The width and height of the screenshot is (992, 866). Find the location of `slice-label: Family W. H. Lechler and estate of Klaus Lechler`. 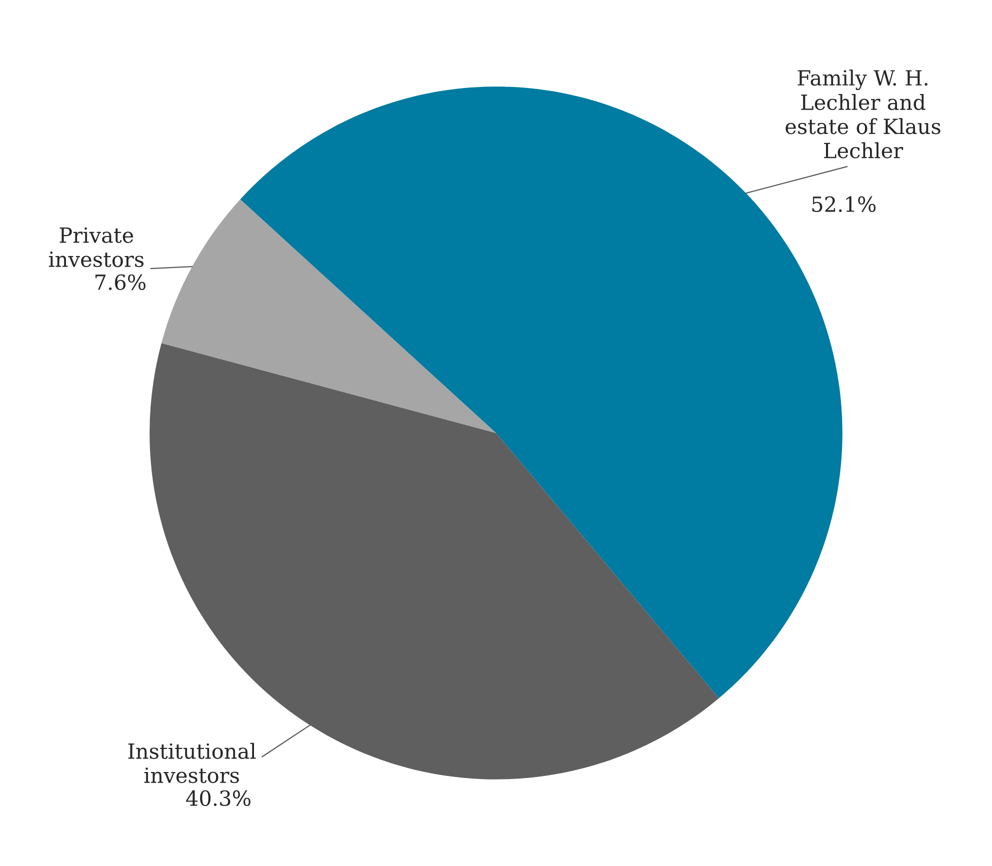

slice-label: Family W. H. Lechler and estate of Klaus Lechler is located at coordinates (863, 114).